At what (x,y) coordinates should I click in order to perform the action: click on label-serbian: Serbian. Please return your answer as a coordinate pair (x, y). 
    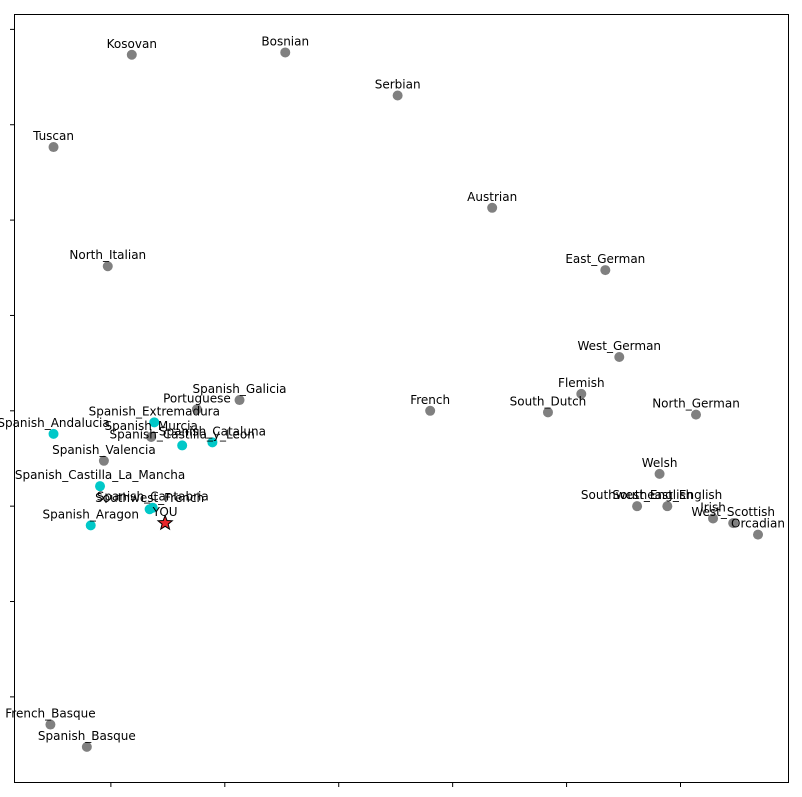
    Looking at the image, I should click on (398, 85).